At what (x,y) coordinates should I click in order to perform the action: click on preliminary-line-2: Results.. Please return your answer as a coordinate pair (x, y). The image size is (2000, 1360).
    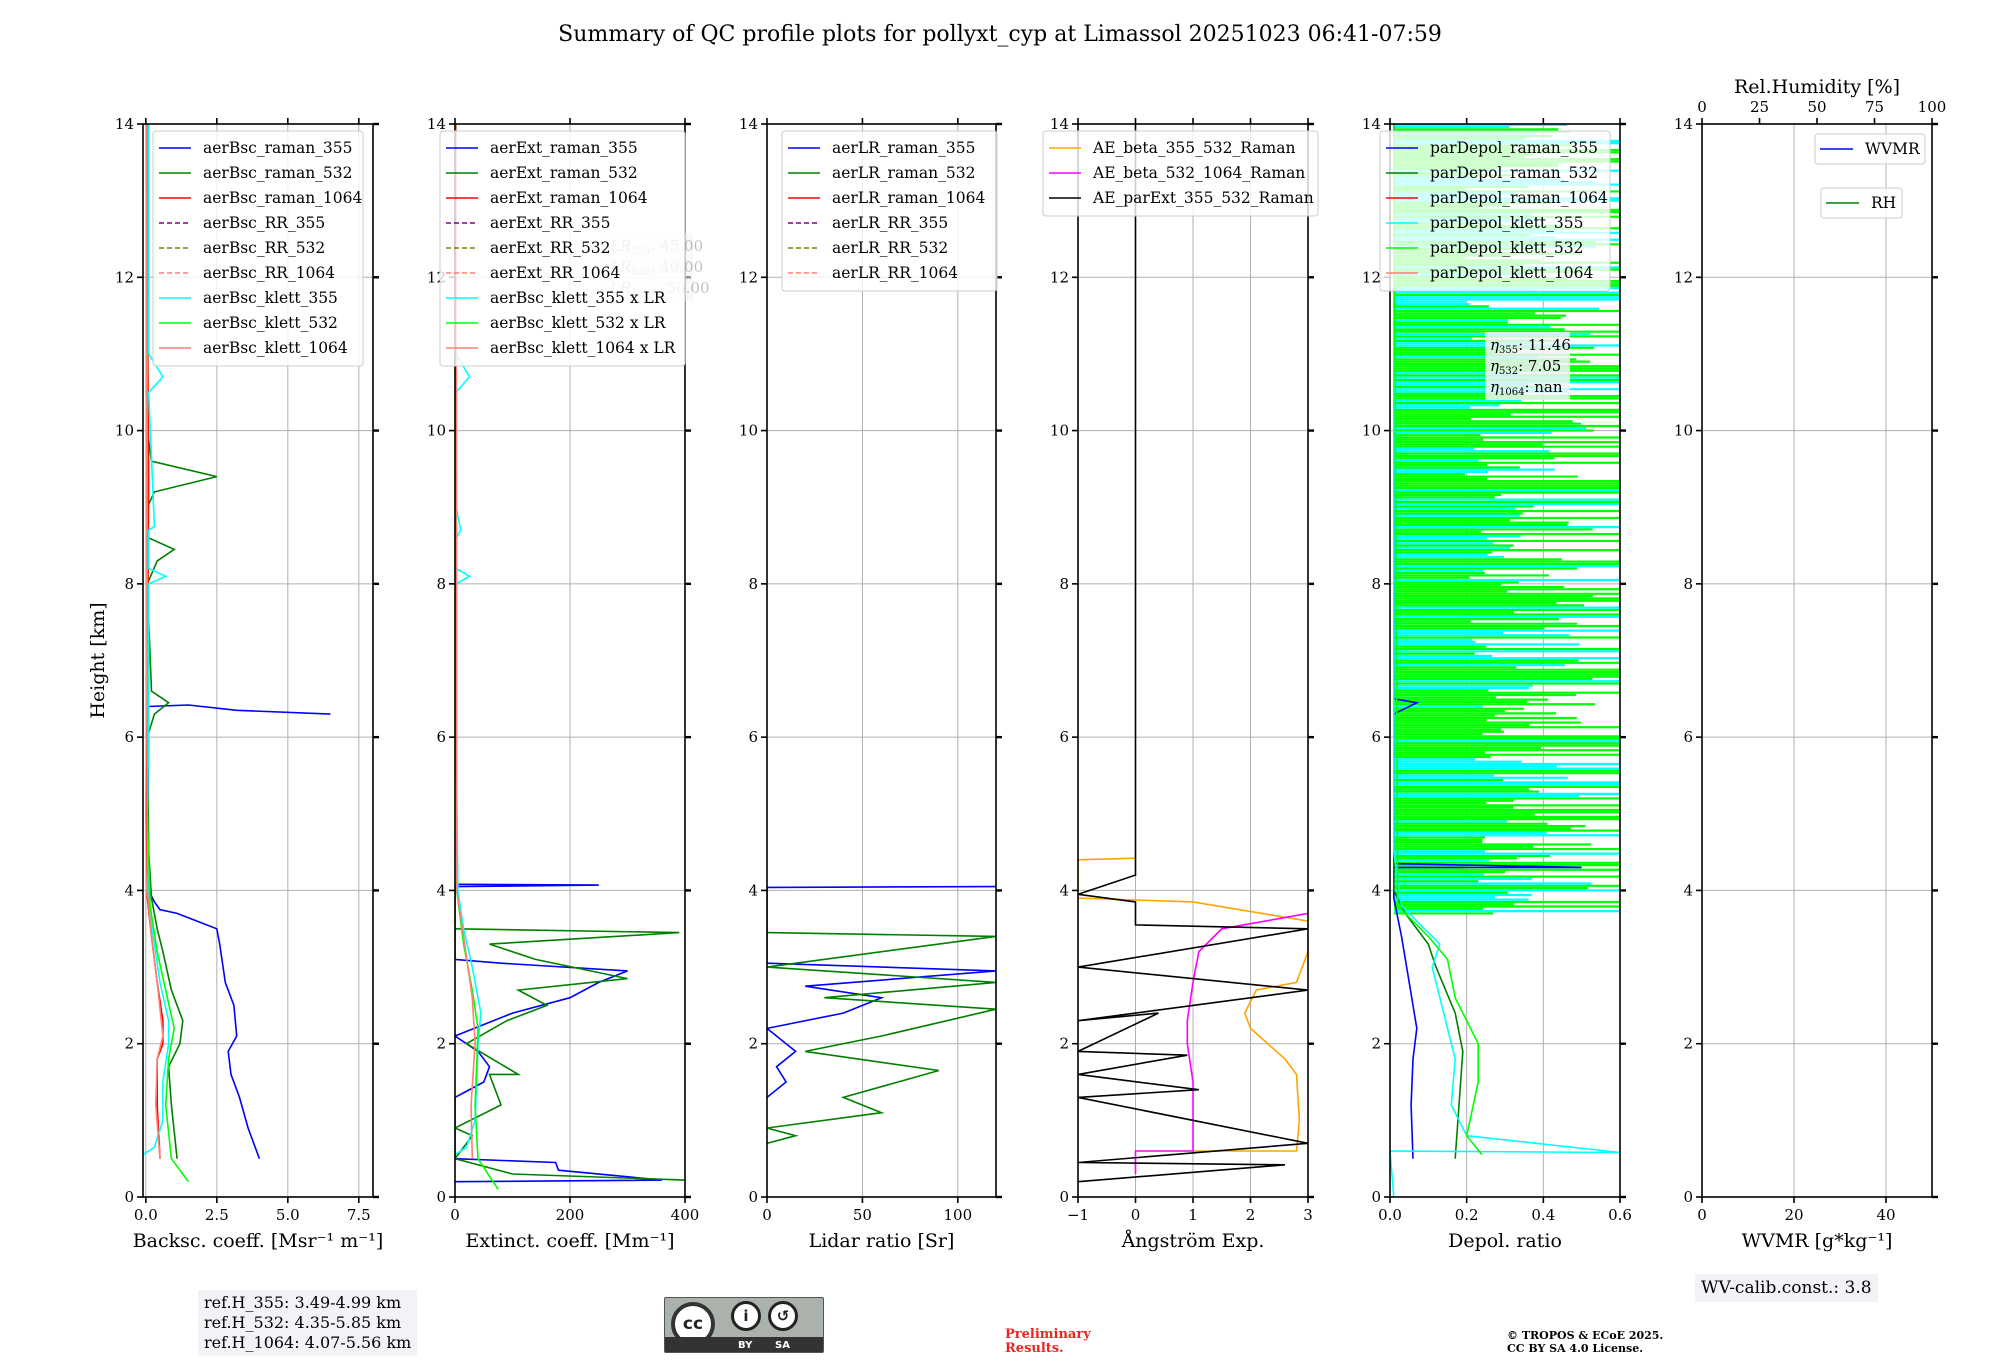
    Looking at the image, I should click on (1034, 1348).